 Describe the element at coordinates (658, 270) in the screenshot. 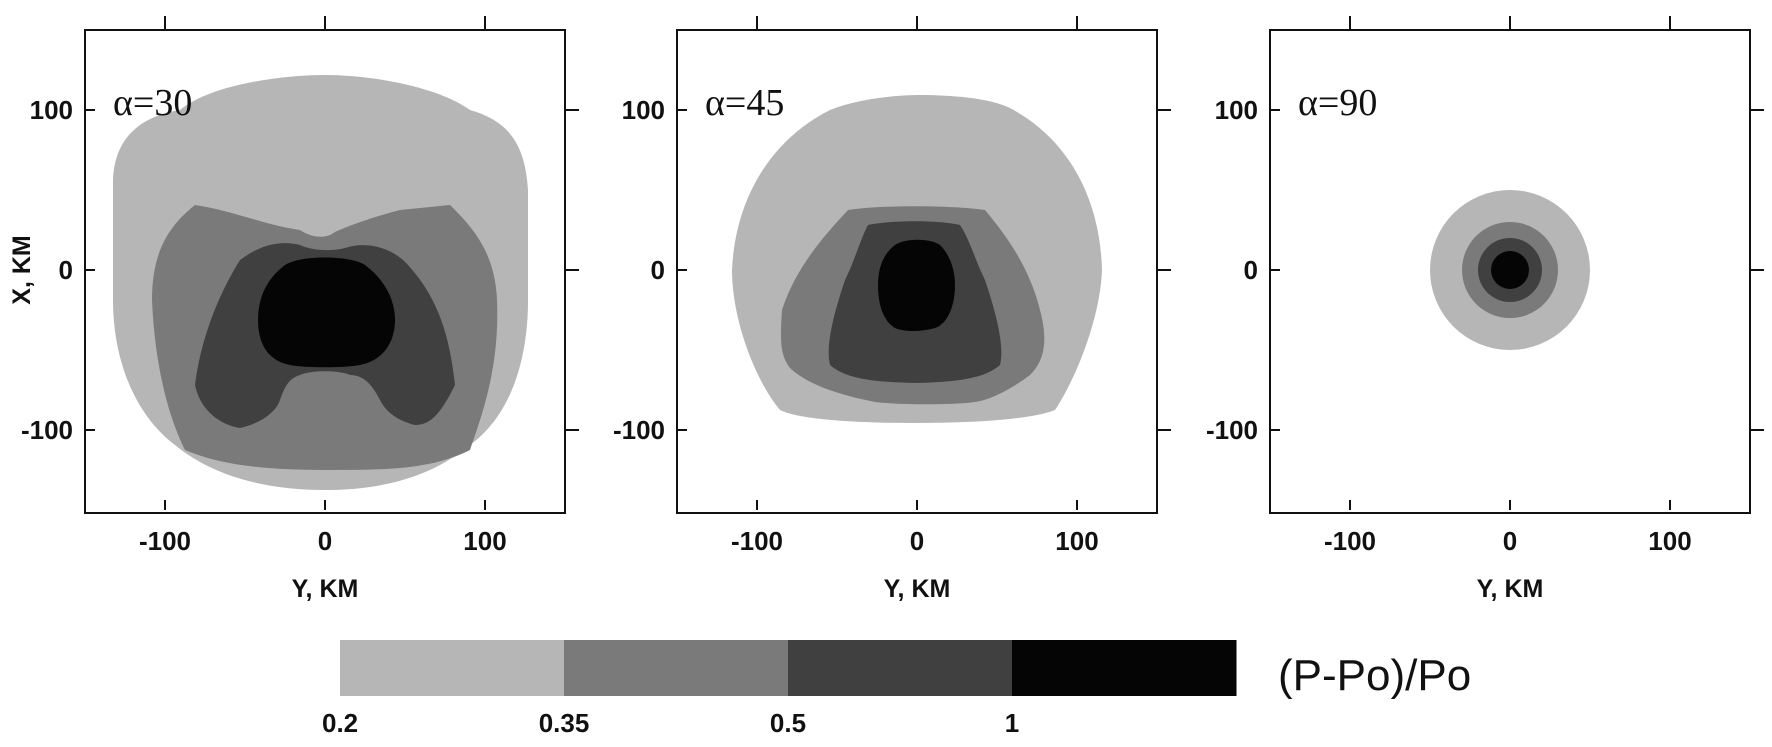

I see `panel-2-y-tick-label: 0` at that location.